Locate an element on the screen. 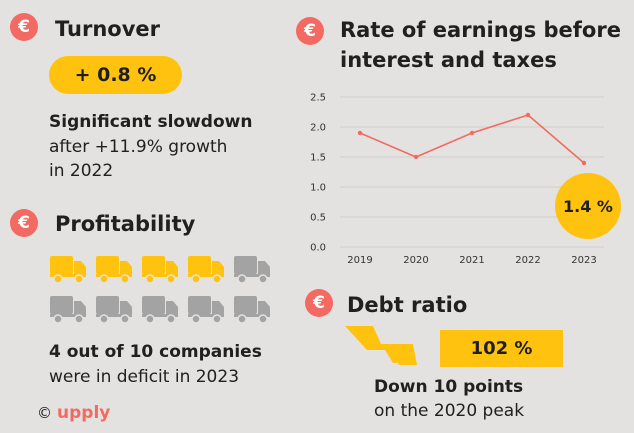  x-tick-label: 2023 is located at coordinates (583, 260).